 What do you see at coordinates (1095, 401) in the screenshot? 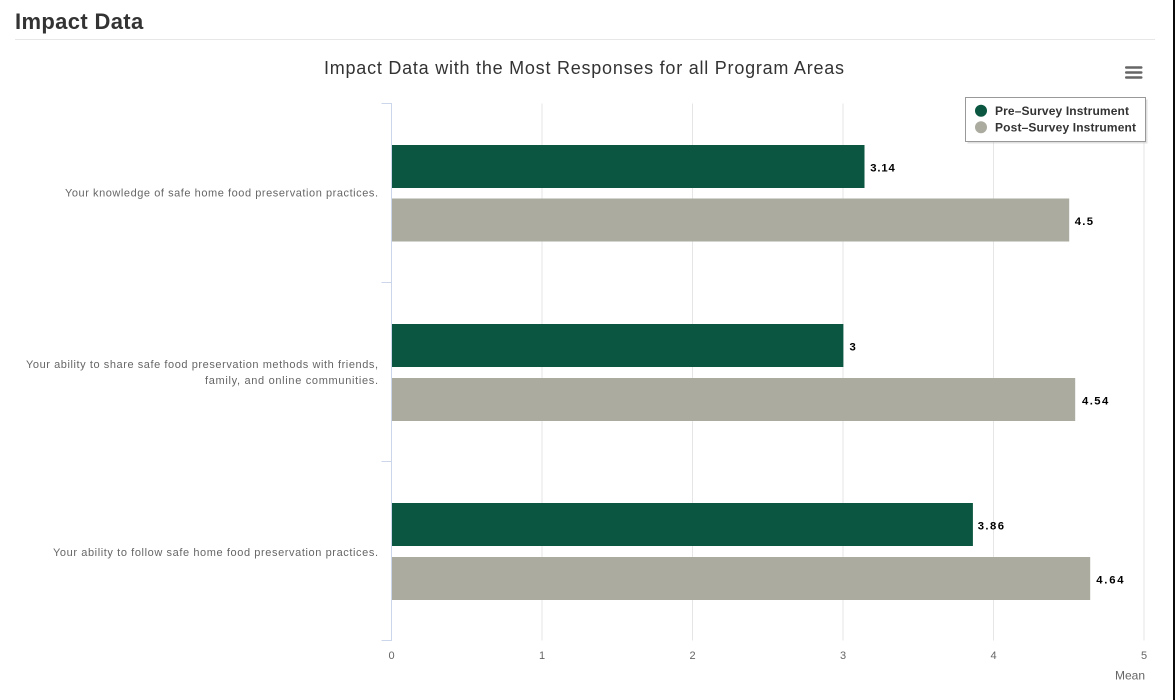
I see `svg-text: 4.54` at bounding box center [1095, 401].